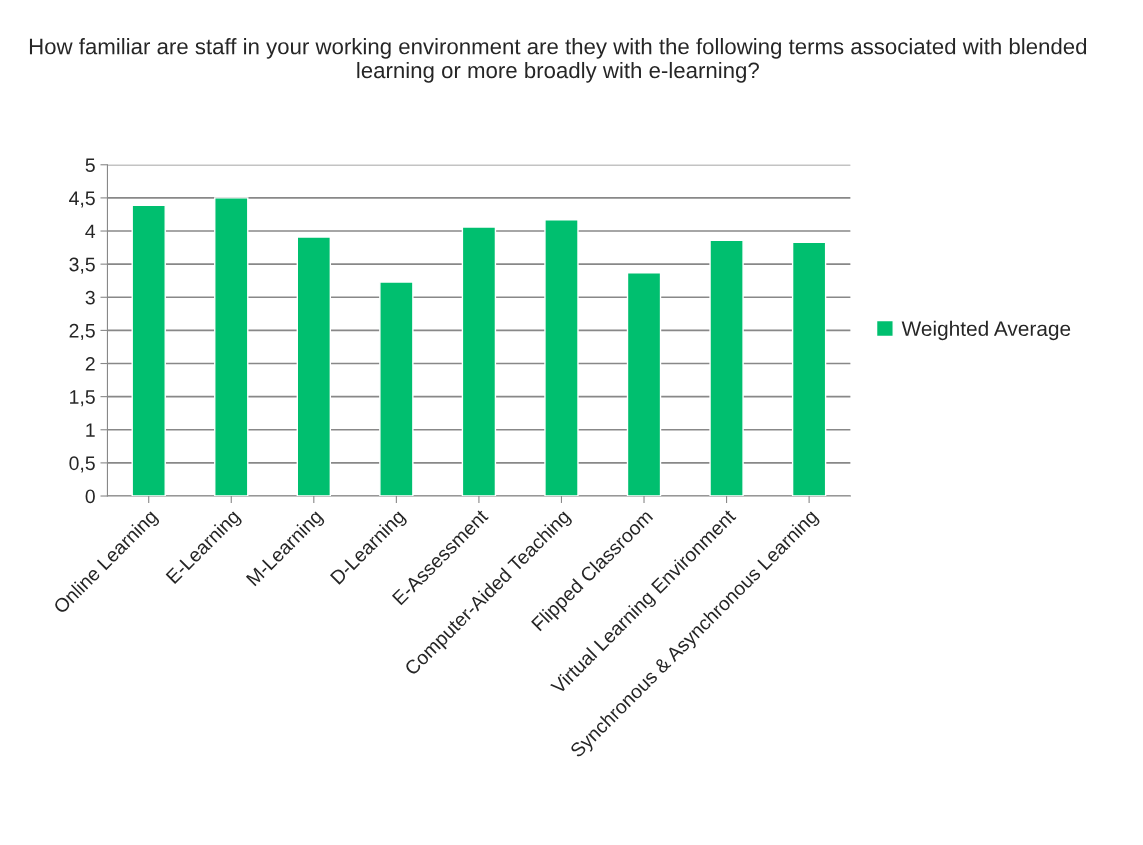  I want to click on y-tick-label: 0, so click(90, 496).